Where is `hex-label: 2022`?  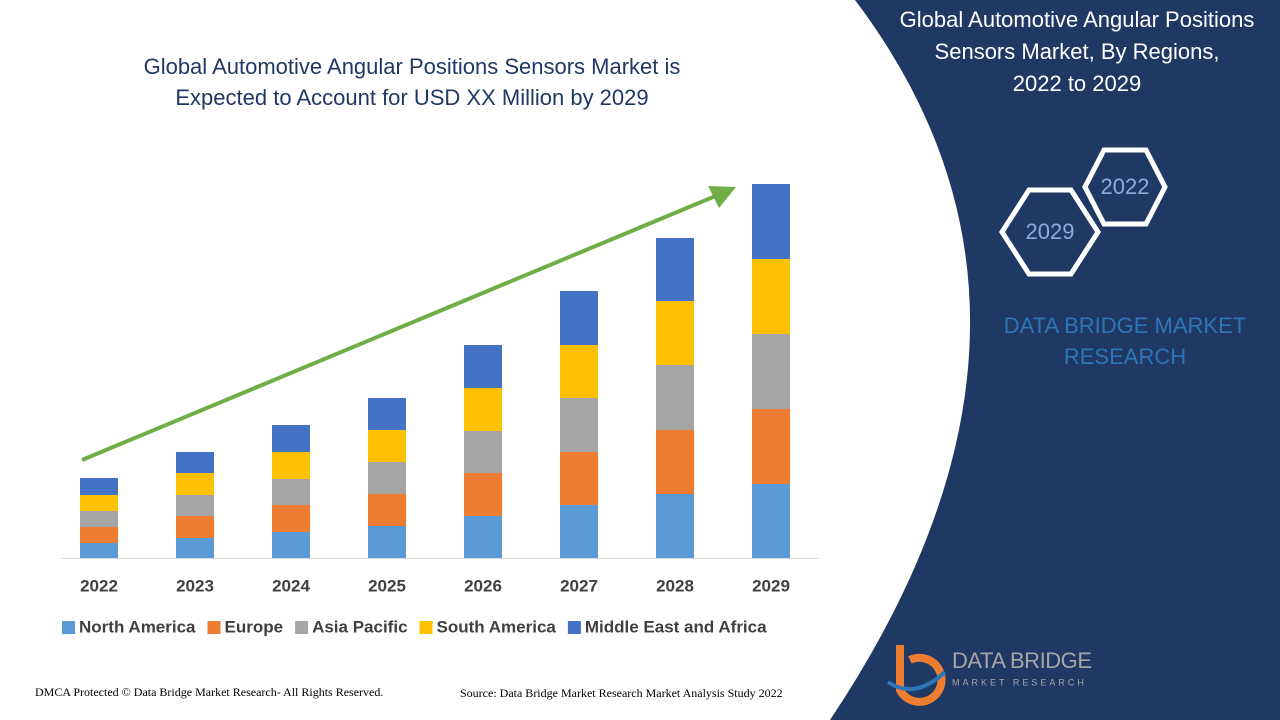 hex-label: 2022 is located at coordinates (1125, 186).